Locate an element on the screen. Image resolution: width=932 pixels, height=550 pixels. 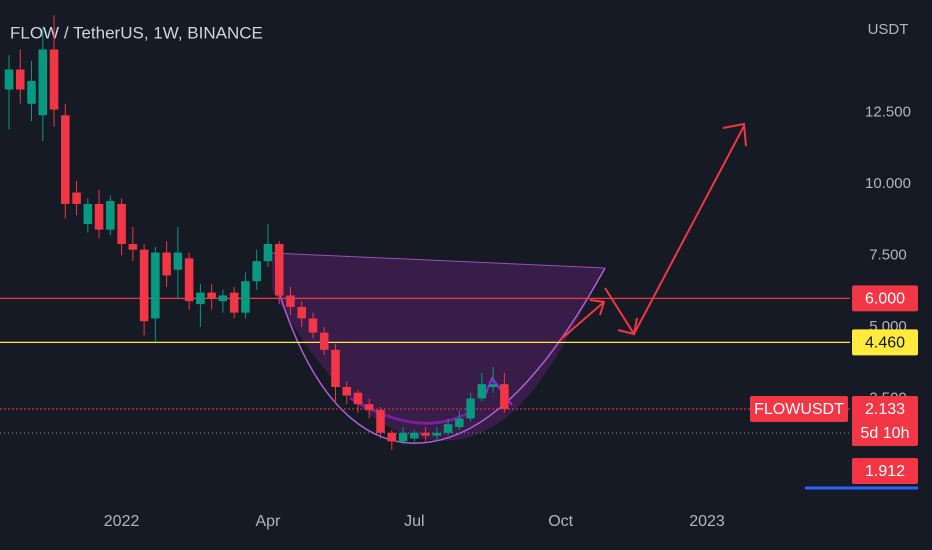
x-tick-label: 2023 is located at coordinates (707, 521).